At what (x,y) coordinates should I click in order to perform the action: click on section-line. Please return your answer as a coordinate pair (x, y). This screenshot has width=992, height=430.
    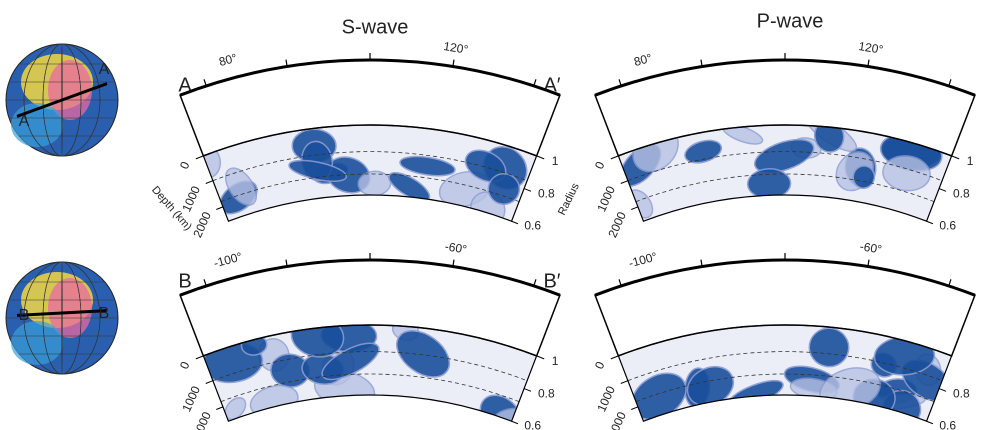
    Looking at the image, I should click on (62, 100).